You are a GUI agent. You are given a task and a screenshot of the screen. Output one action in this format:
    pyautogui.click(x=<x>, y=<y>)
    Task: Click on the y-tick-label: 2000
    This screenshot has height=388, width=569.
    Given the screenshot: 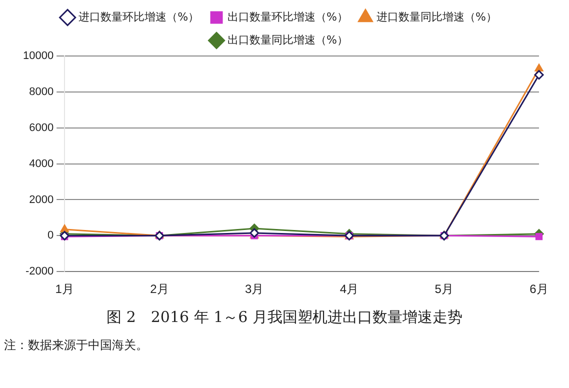 What is the action you would take?
    pyautogui.click(x=41, y=200)
    